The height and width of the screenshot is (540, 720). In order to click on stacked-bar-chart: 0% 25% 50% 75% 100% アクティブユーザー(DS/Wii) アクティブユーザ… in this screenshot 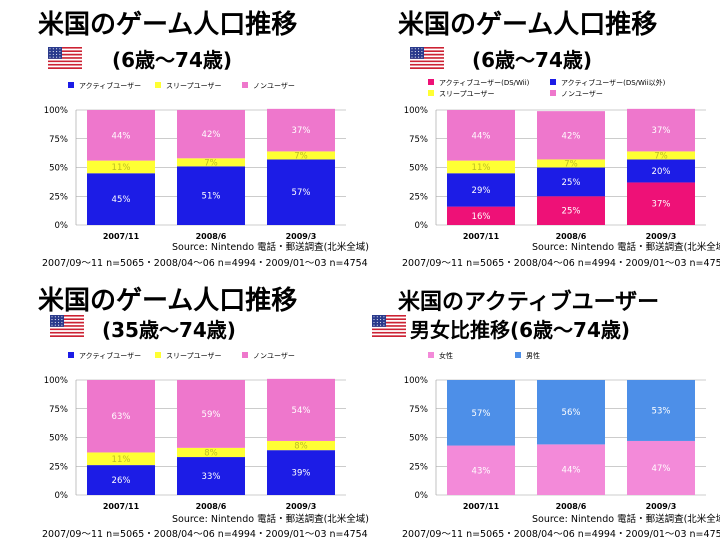, I will do `click(555, 159)`.